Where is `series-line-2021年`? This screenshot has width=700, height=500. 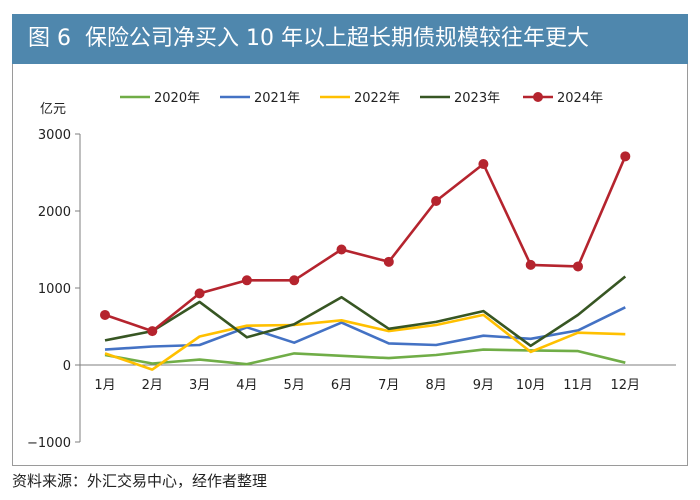 series-line-2021年 is located at coordinates (365, 328).